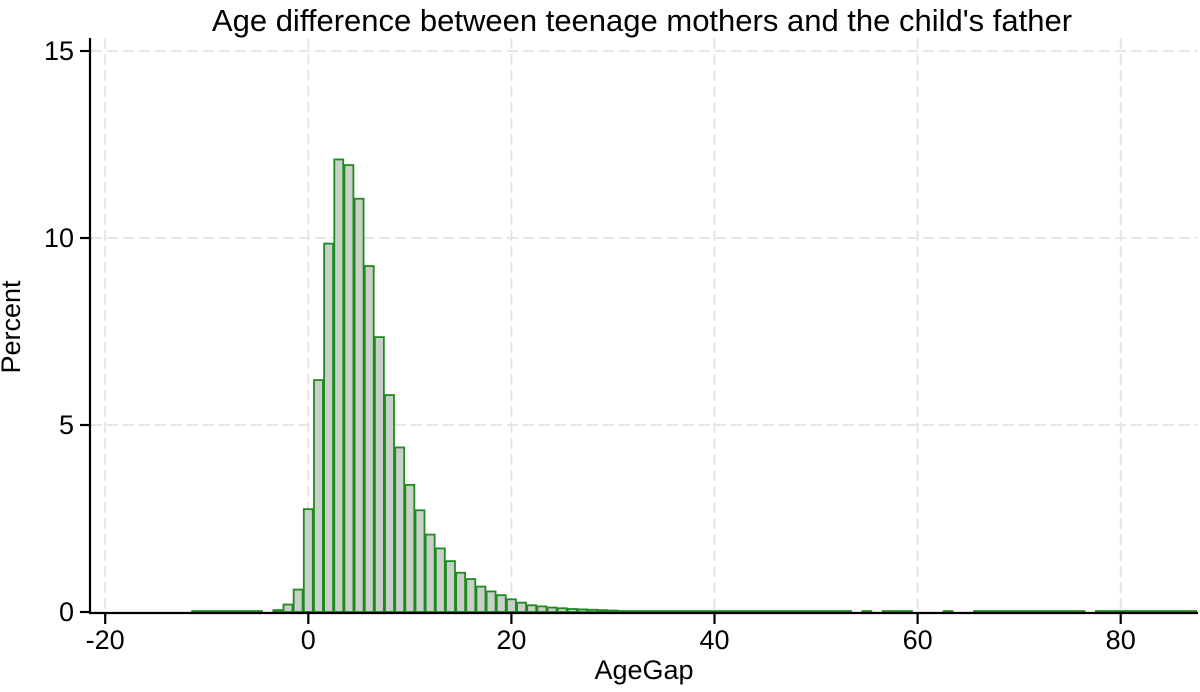  What do you see at coordinates (918, 640) in the screenshot?
I see `x-tick-label: 60` at bounding box center [918, 640].